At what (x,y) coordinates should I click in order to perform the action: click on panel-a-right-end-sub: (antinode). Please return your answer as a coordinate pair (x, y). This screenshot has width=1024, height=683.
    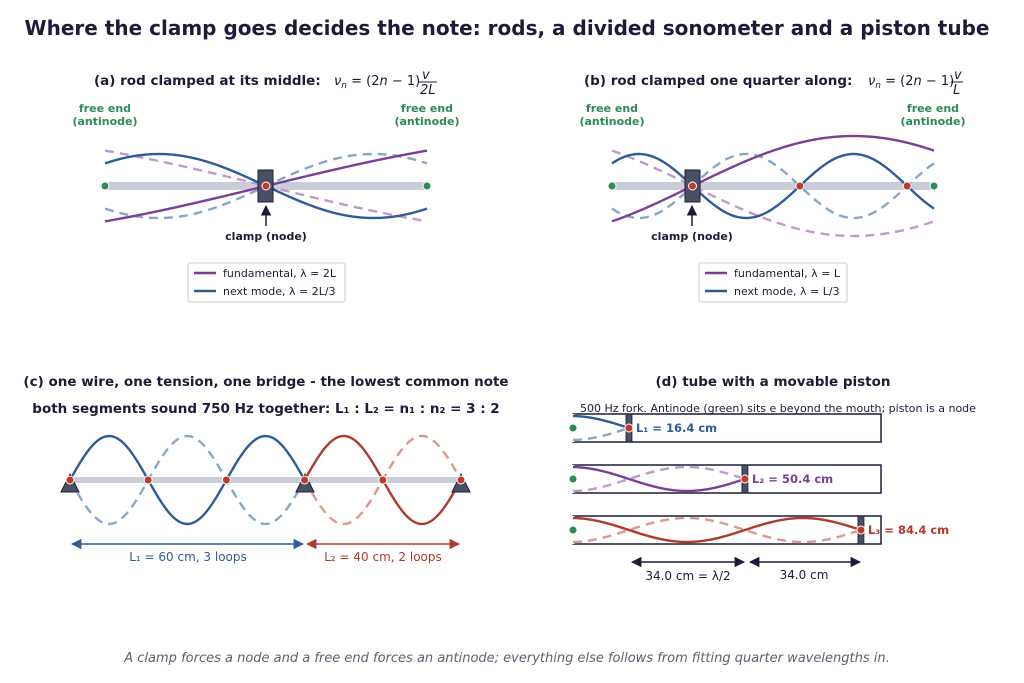
    Looking at the image, I should click on (426, 121).